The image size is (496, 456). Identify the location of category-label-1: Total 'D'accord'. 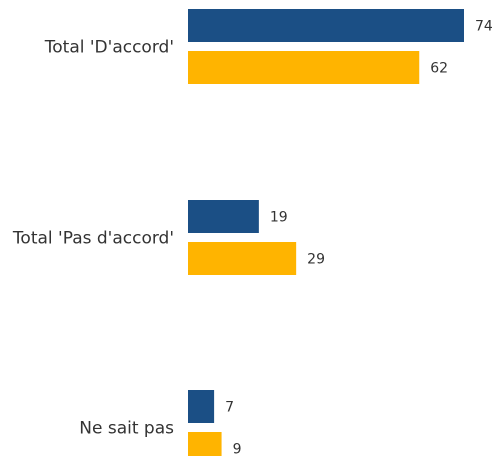
(109, 48).